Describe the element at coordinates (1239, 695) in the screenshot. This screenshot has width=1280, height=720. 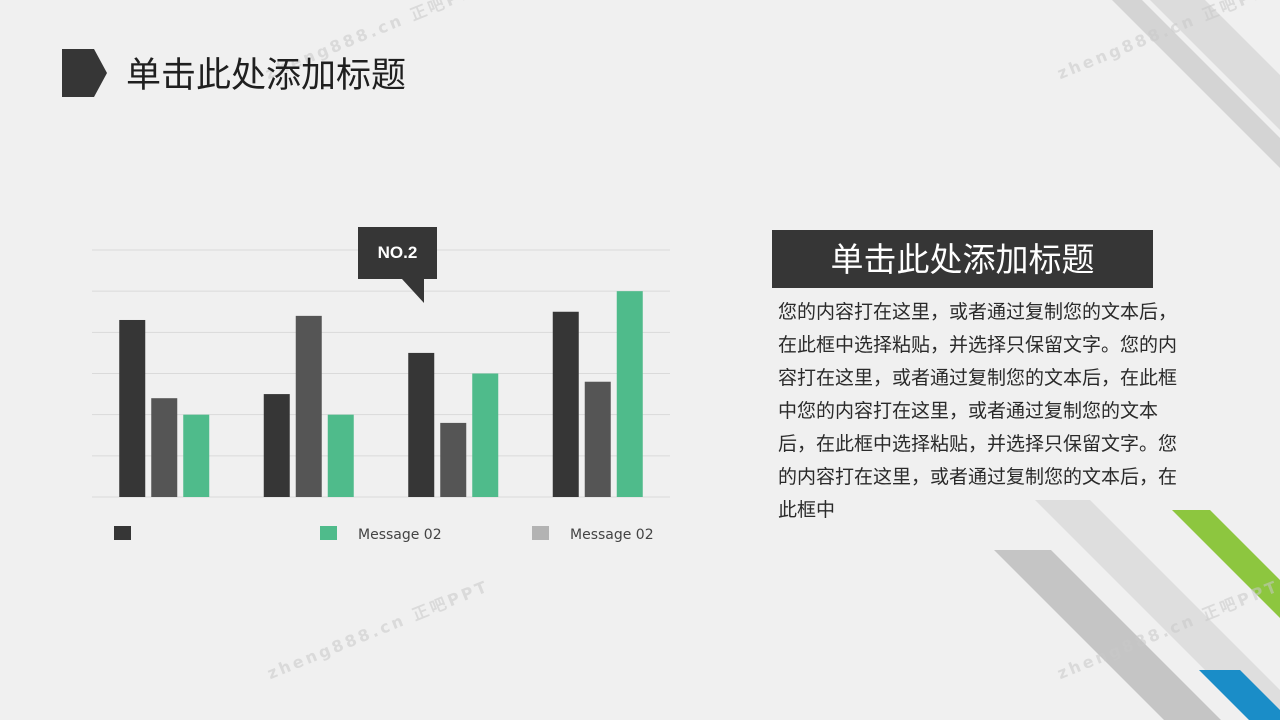
I see `stripe-blue` at that location.